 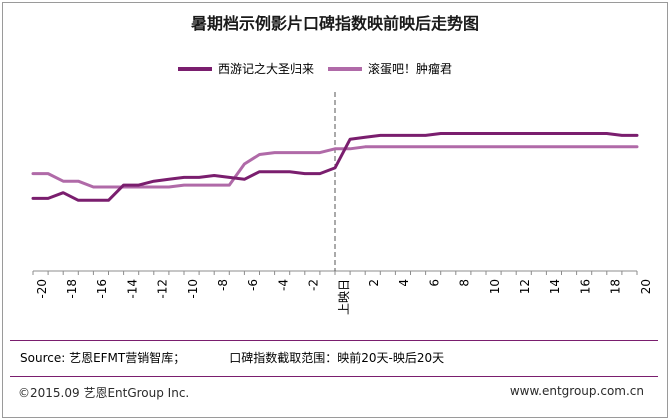 I want to click on chart-title: 暑期档示例影片口碑指数映前映后走势图, so click(x=334, y=23).